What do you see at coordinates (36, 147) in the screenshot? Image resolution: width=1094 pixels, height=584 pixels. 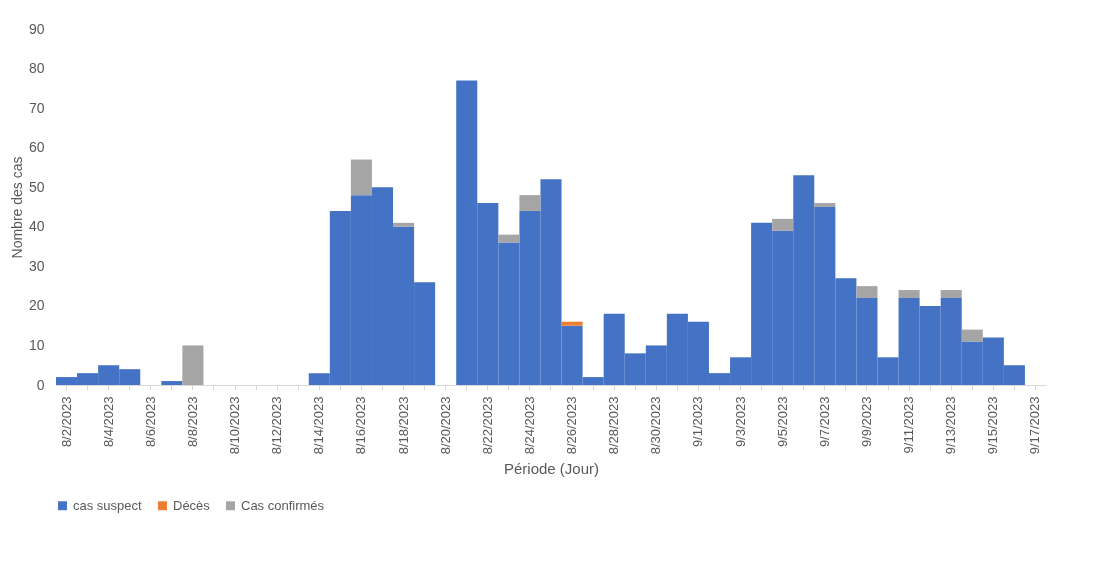 I see `y-tick-label: 60` at bounding box center [36, 147].